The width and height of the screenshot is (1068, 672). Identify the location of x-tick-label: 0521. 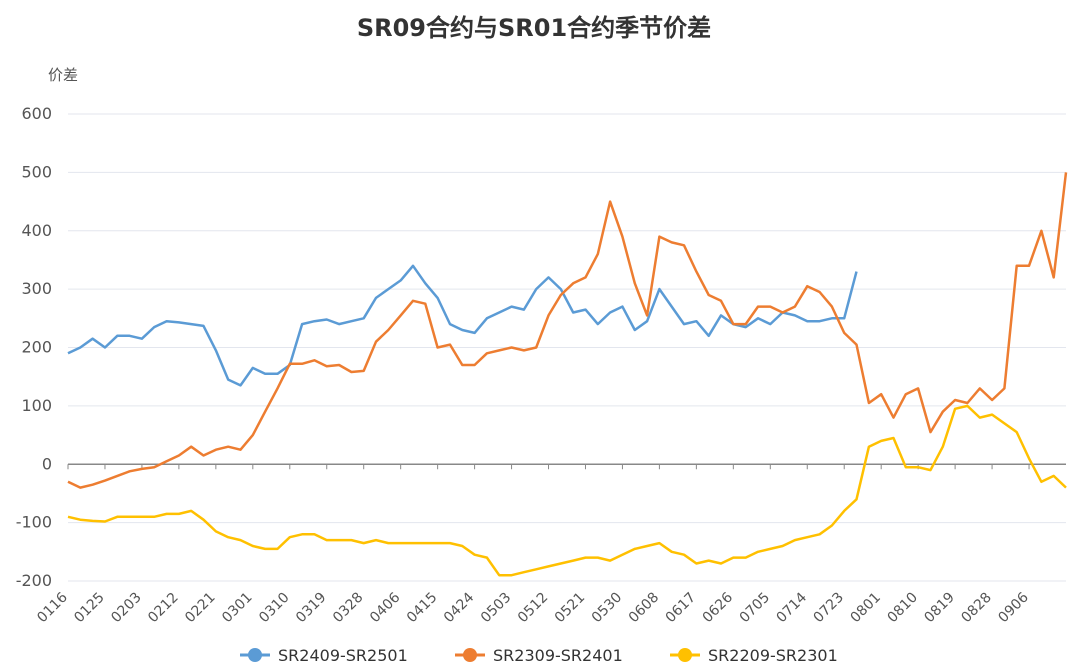
(570, 608).